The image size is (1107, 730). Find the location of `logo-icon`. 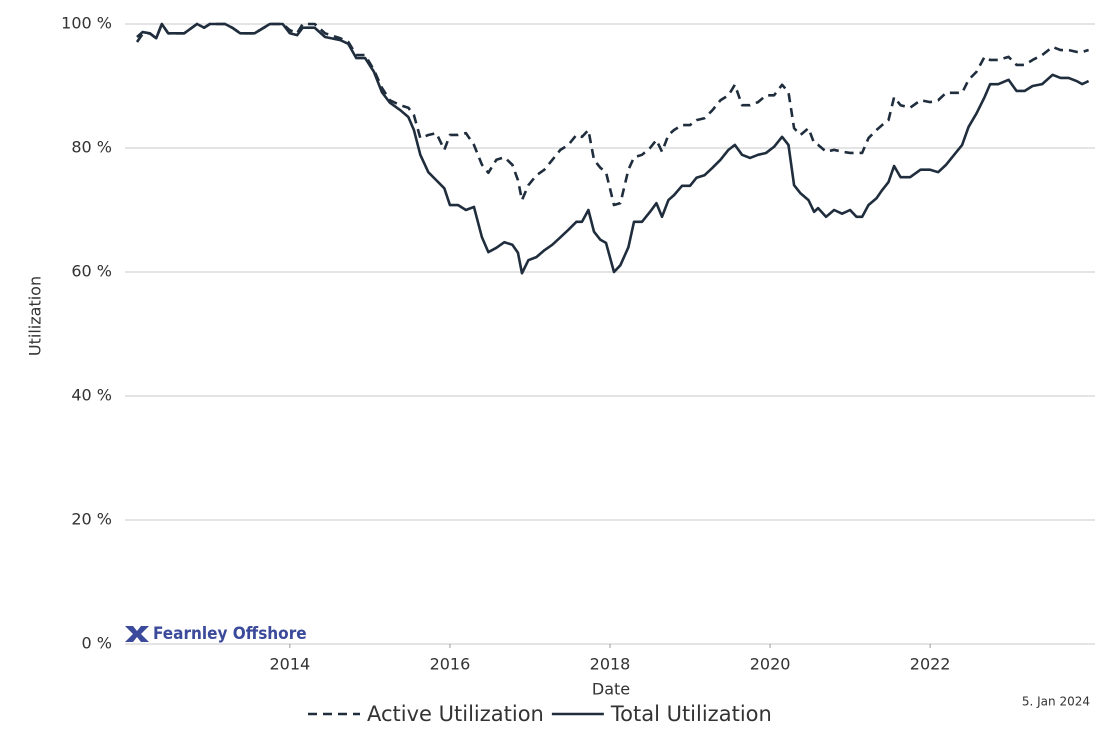

logo-icon is located at coordinates (137, 634).